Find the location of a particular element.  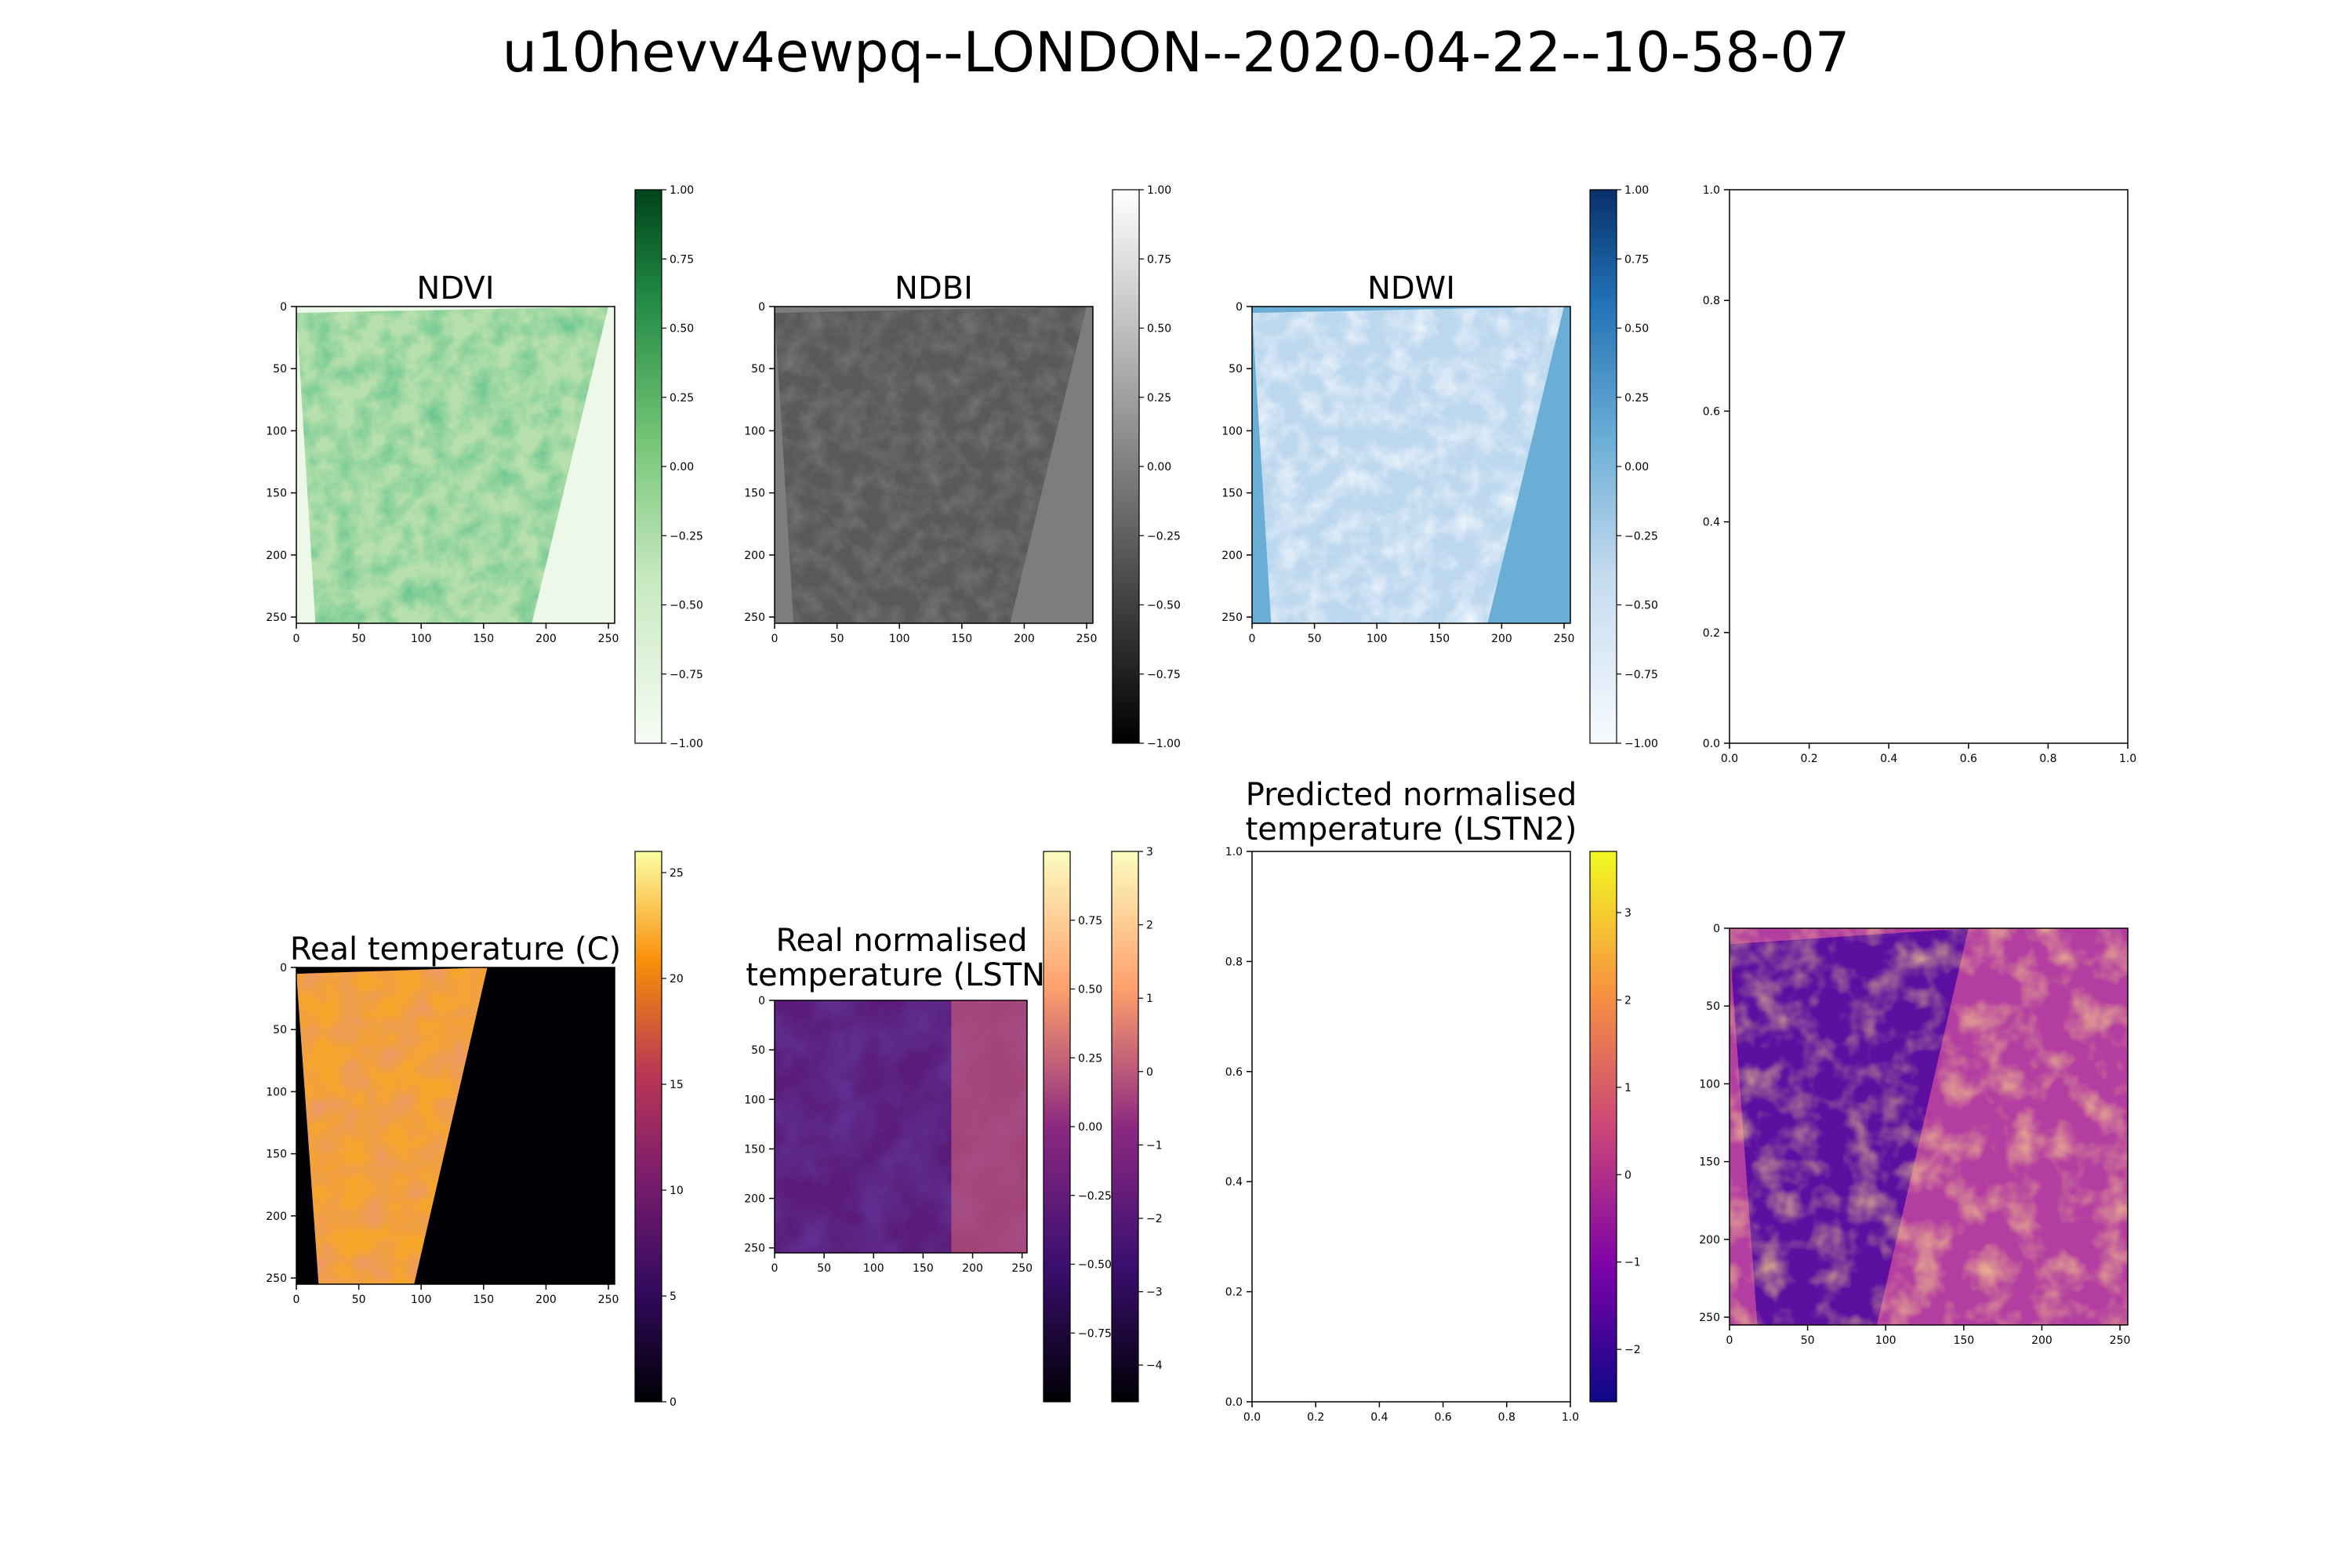

real-temp-colorbar-frame is located at coordinates (648, 1127).